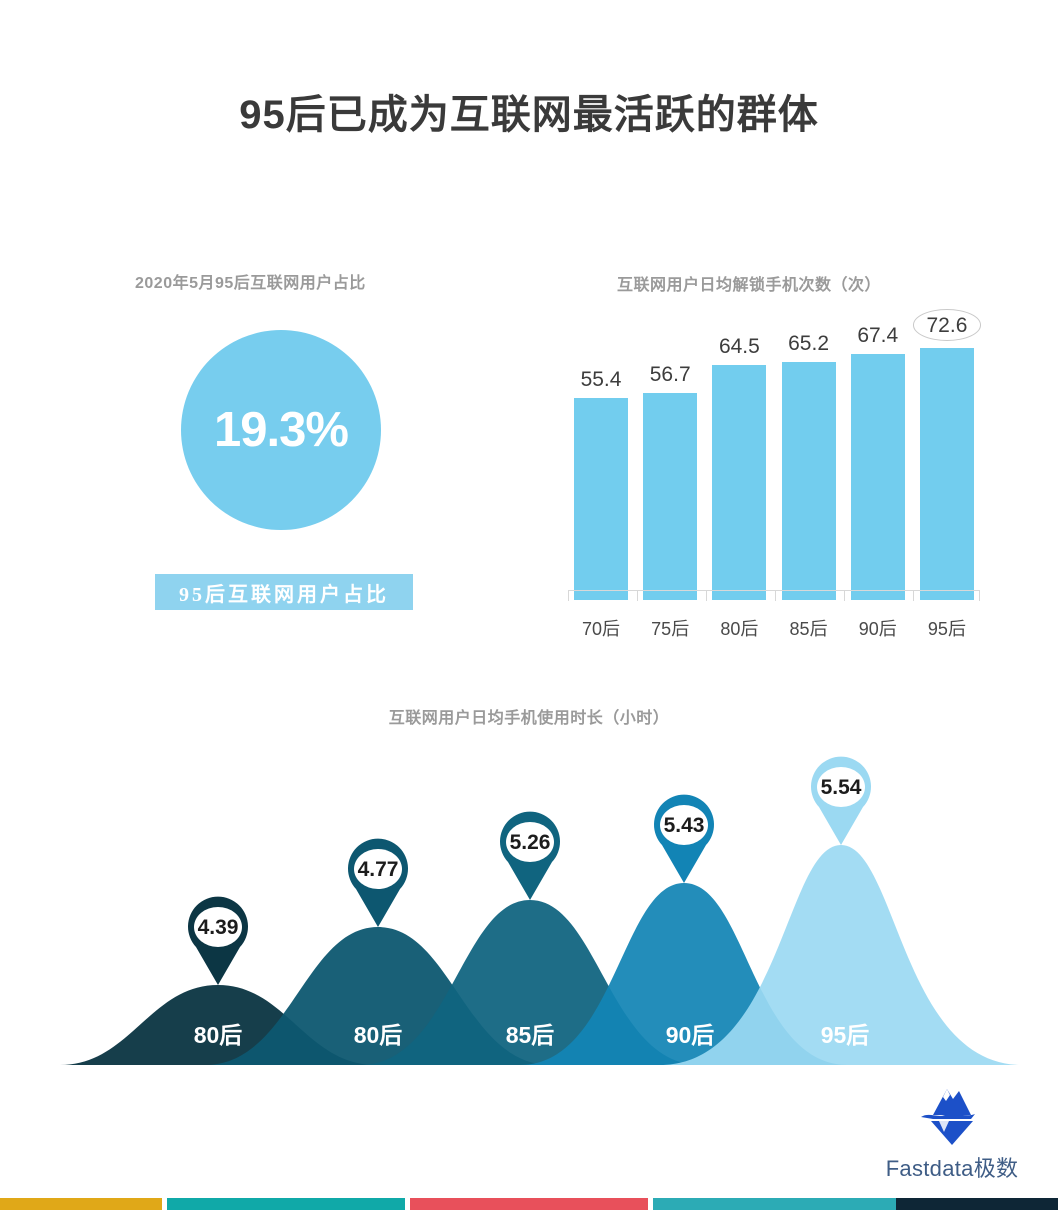 The height and width of the screenshot is (1210, 1058). I want to click on mountain-pin-5: 5.54, so click(841, 800).